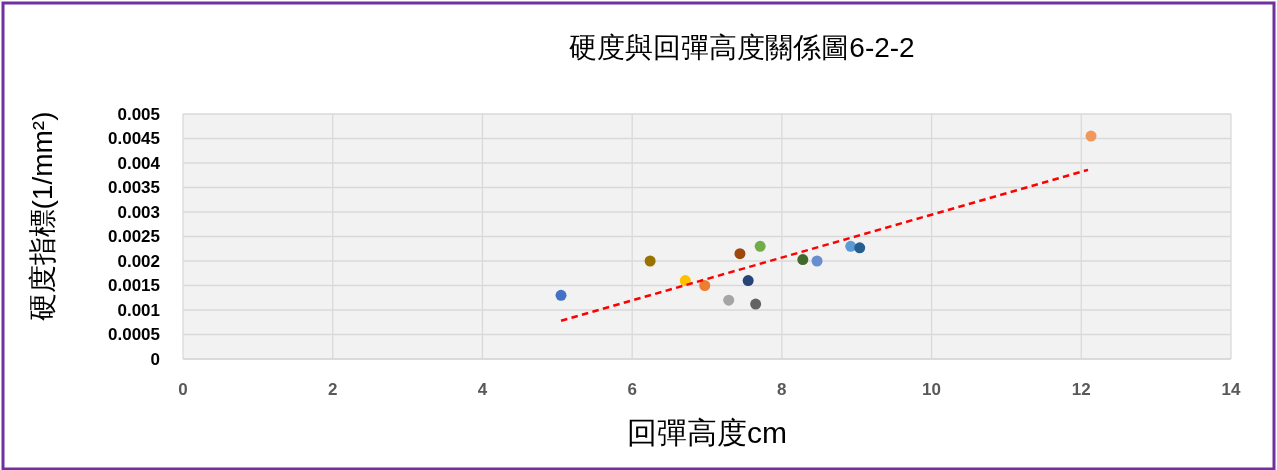  I want to click on y-tick-label: 0.0015, so click(134, 286).